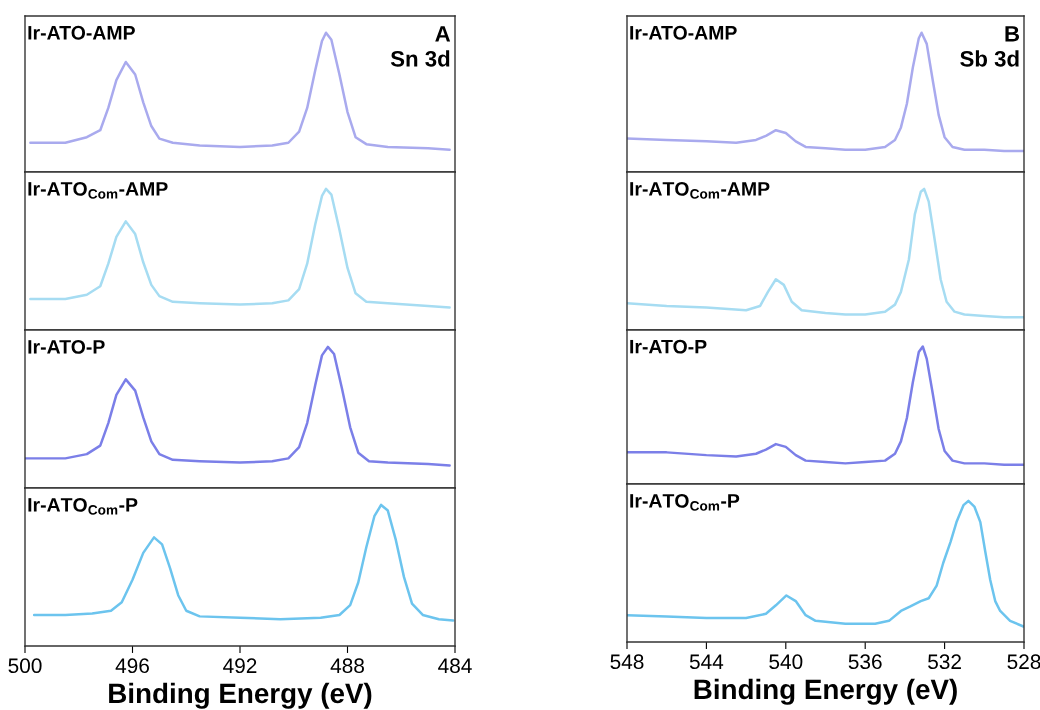 This screenshot has height=710, width=1040. What do you see at coordinates (627, 662) in the screenshot?
I see `x-tick-label: 548` at bounding box center [627, 662].